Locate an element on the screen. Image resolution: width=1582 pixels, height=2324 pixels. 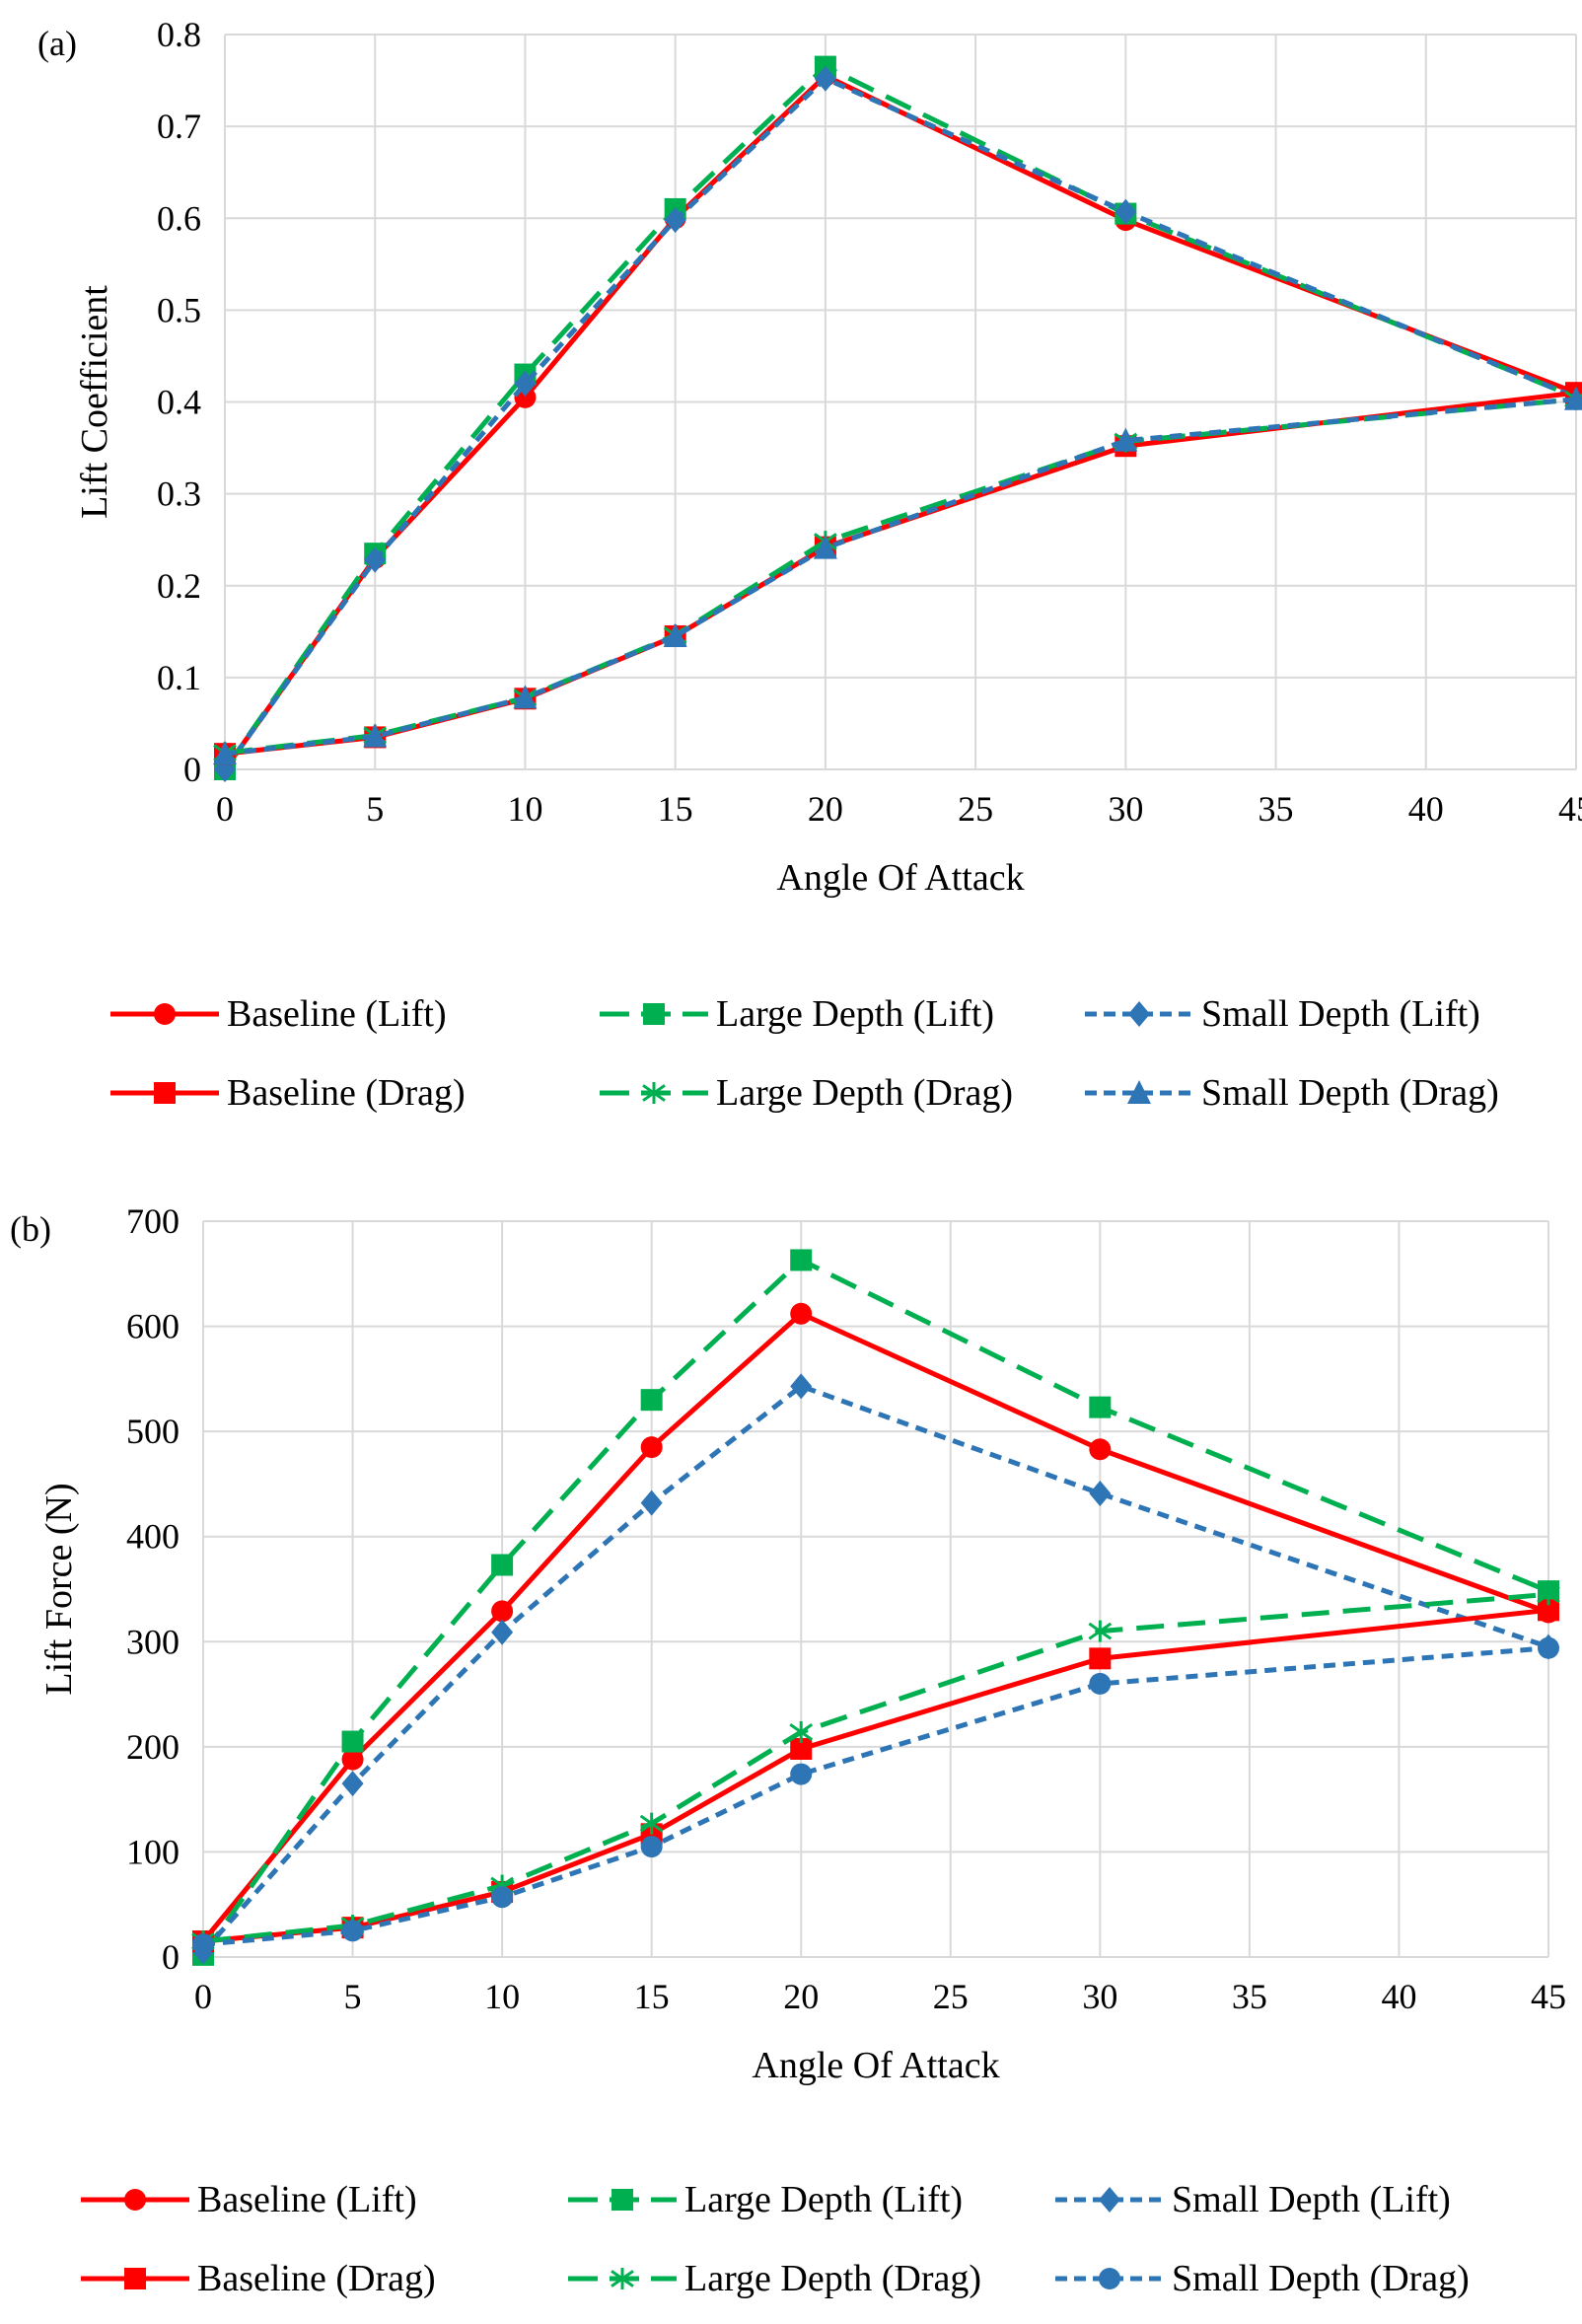
y-tick-label: 200 is located at coordinates (153, 1747).